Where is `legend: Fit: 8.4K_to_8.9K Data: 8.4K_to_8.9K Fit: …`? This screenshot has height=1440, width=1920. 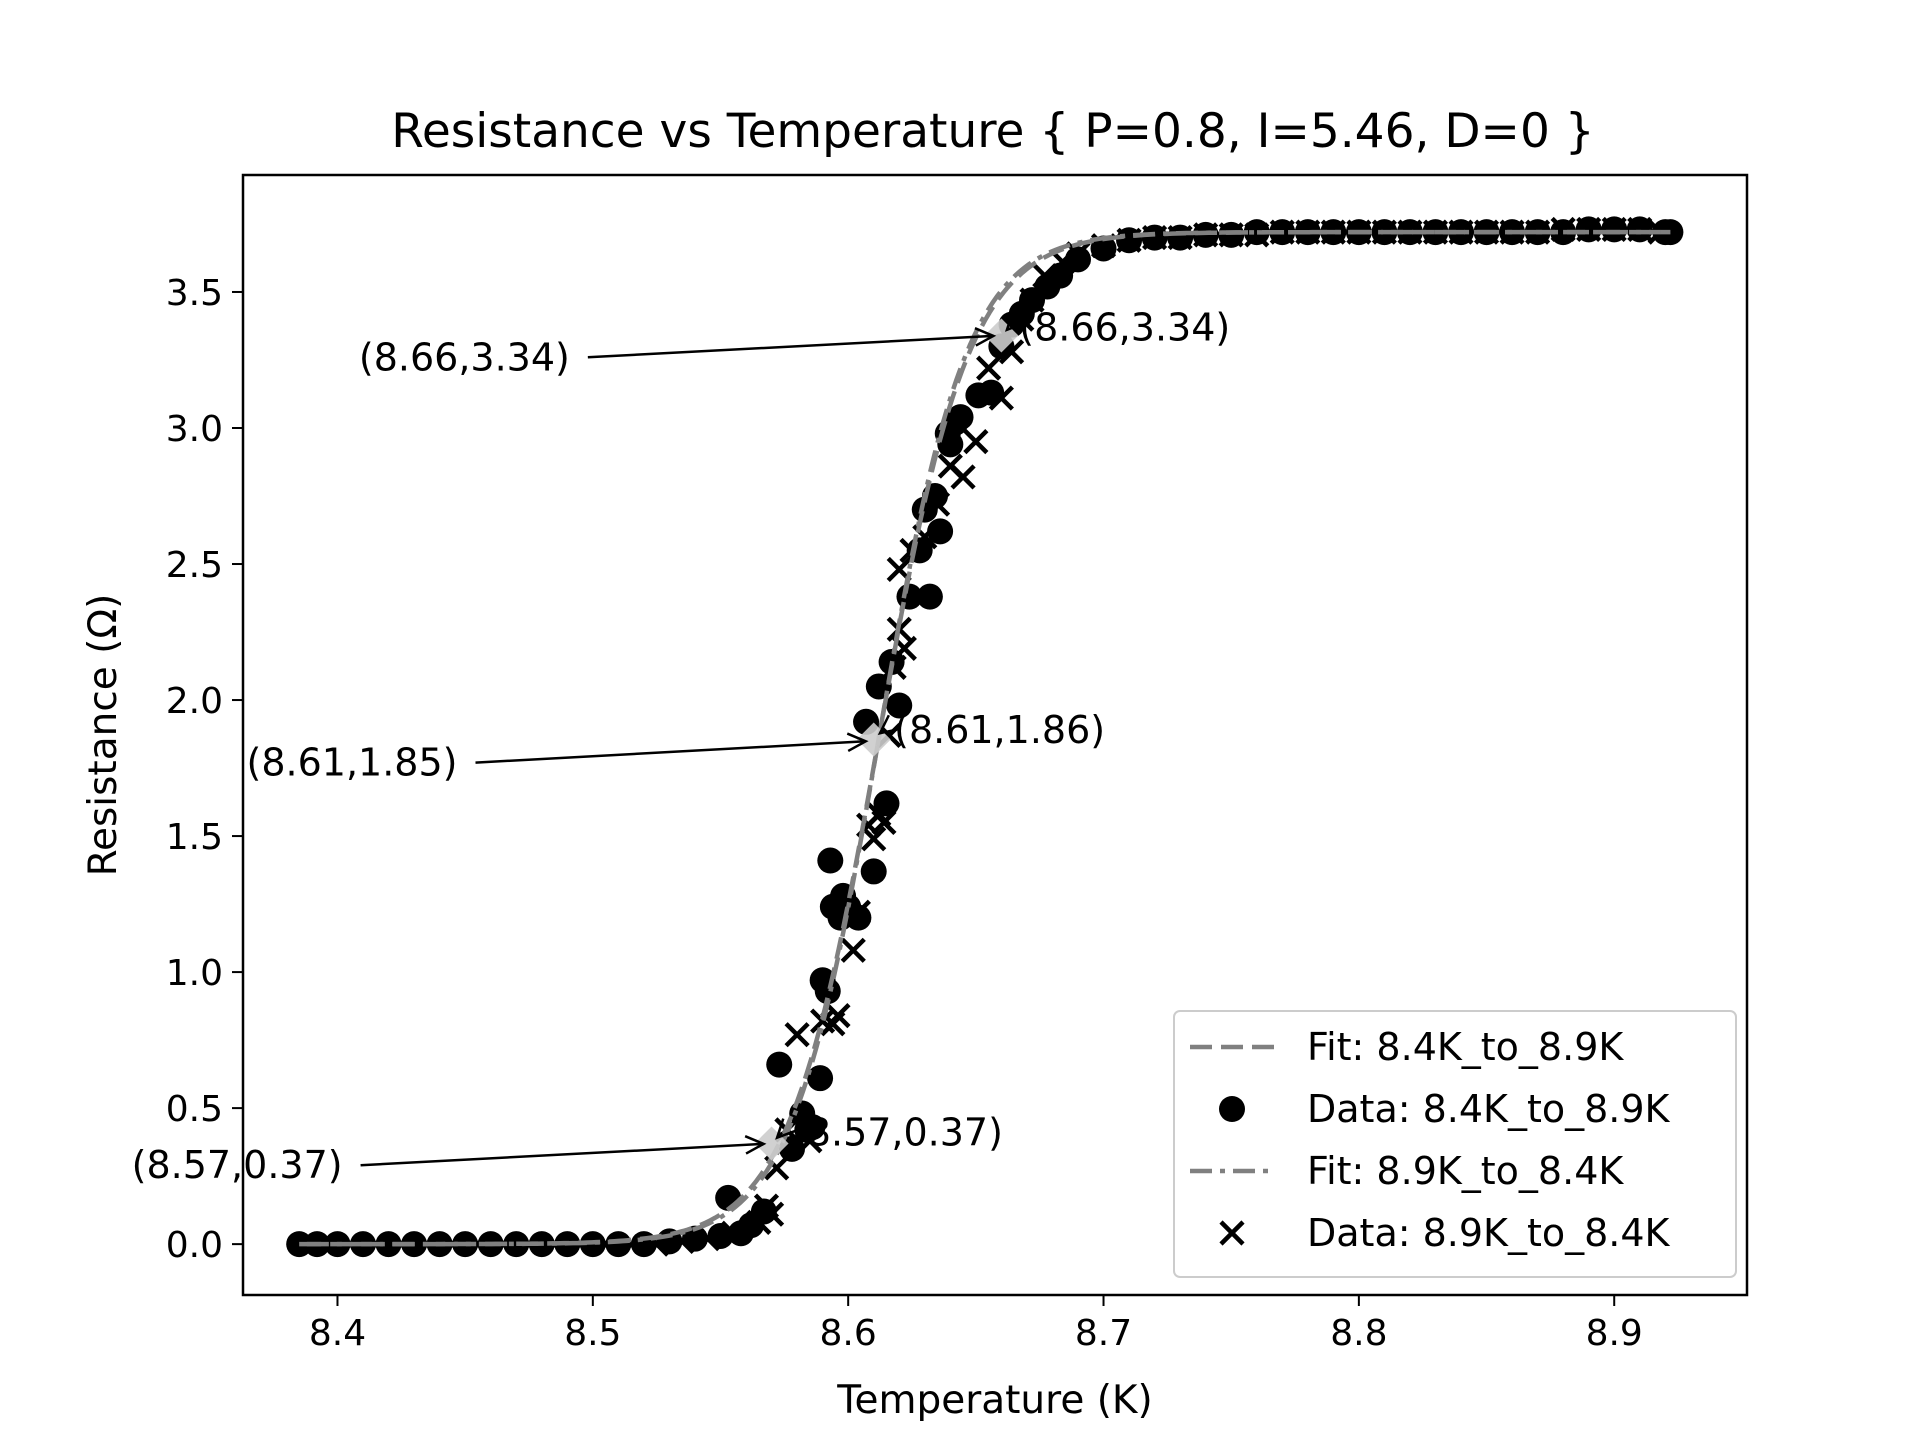
legend: Fit: 8.4K_to_8.9K Data: 8.4K_to_8.9K Fit: … is located at coordinates (1455, 1144).